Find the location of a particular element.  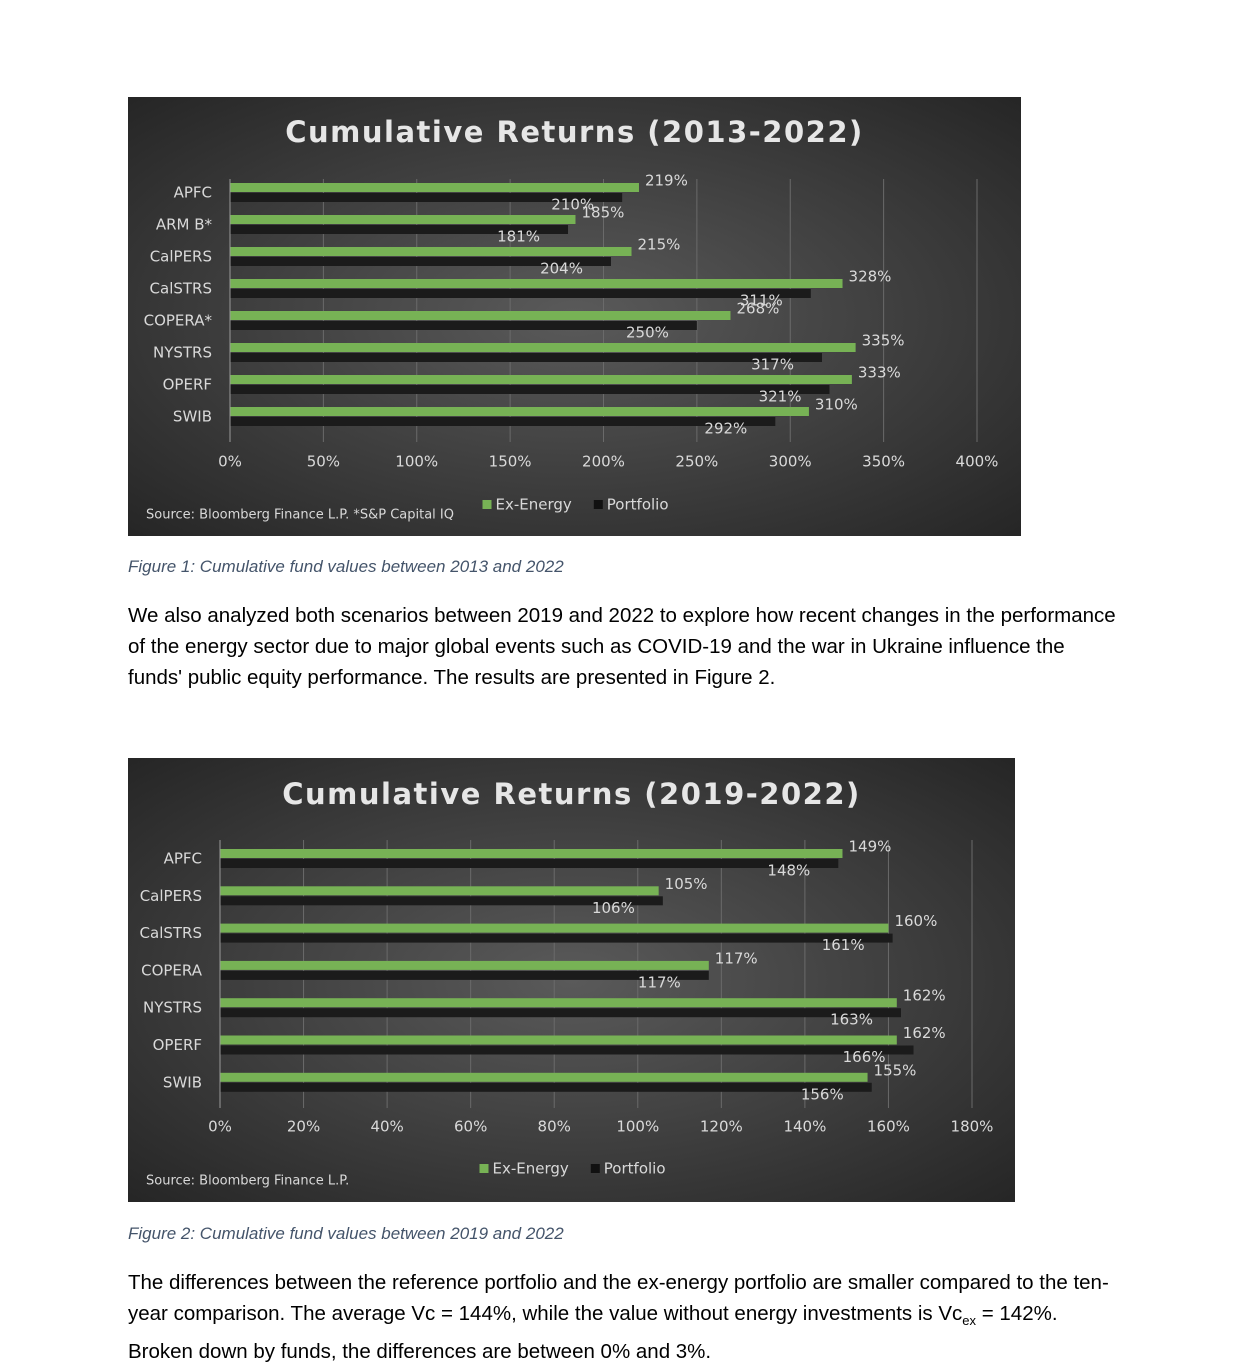

data-label: 160% is located at coordinates (915, 921).